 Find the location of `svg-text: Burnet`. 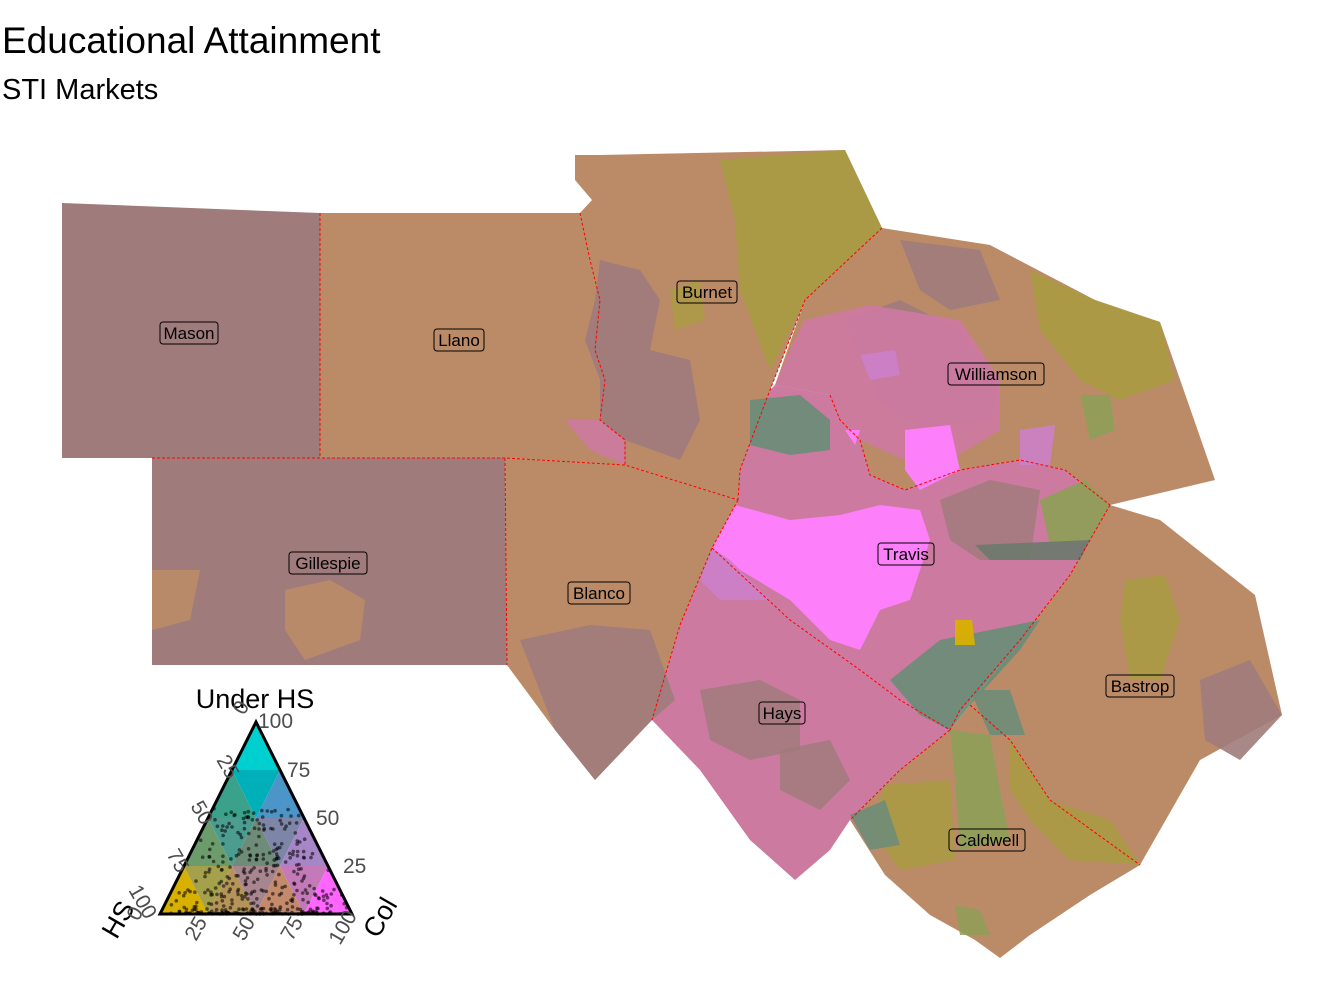

svg-text: Burnet is located at coordinates (707, 292).